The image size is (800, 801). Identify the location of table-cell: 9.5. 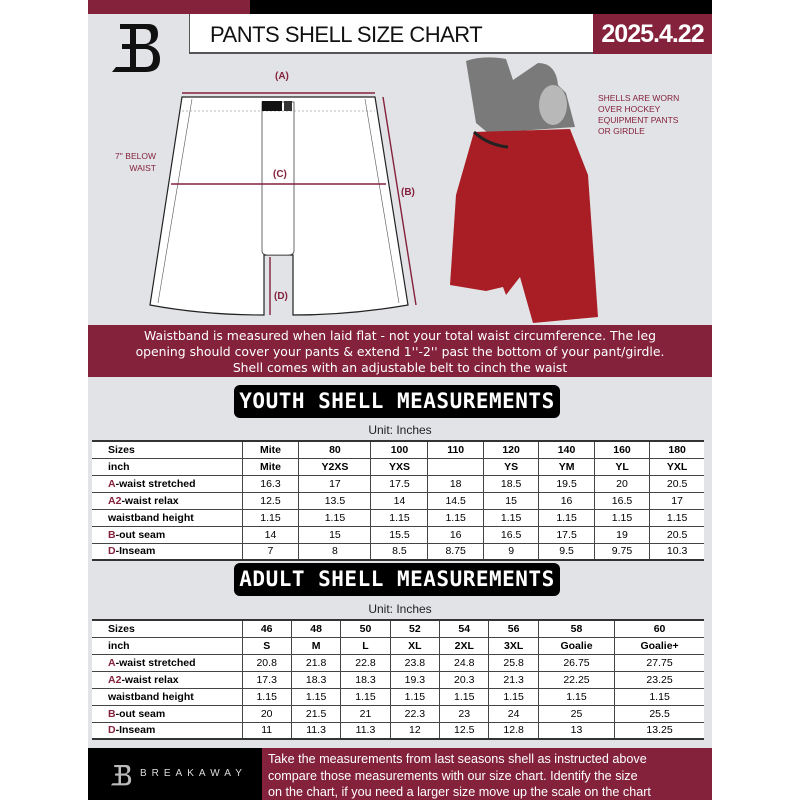
(566, 551).